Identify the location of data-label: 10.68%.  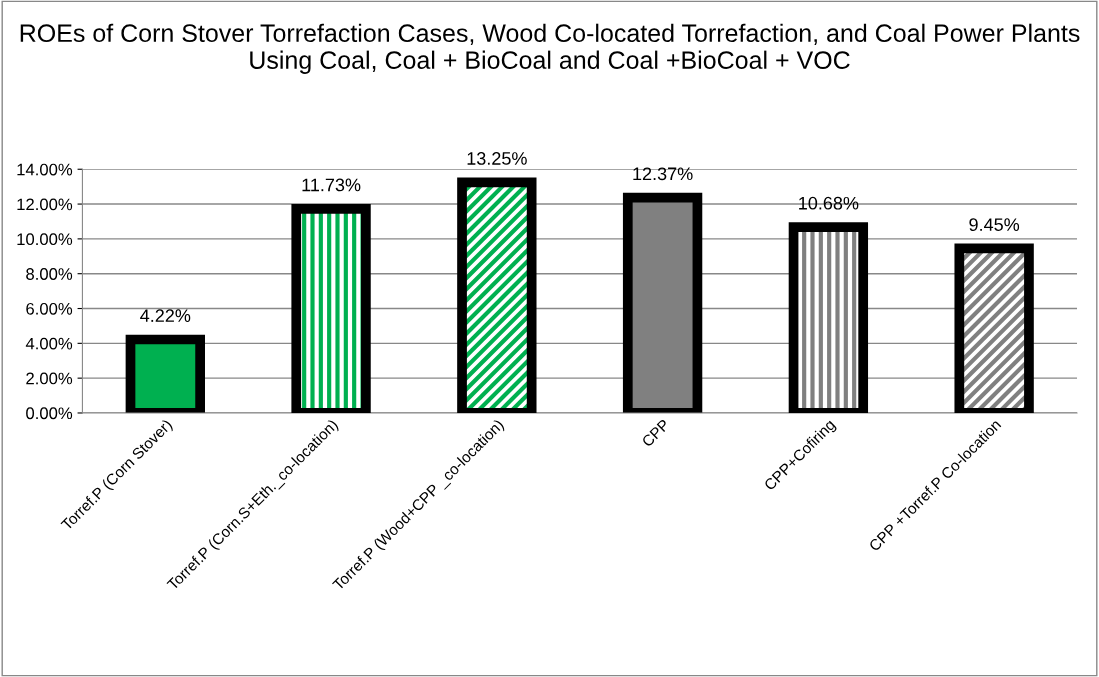
(829, 203).